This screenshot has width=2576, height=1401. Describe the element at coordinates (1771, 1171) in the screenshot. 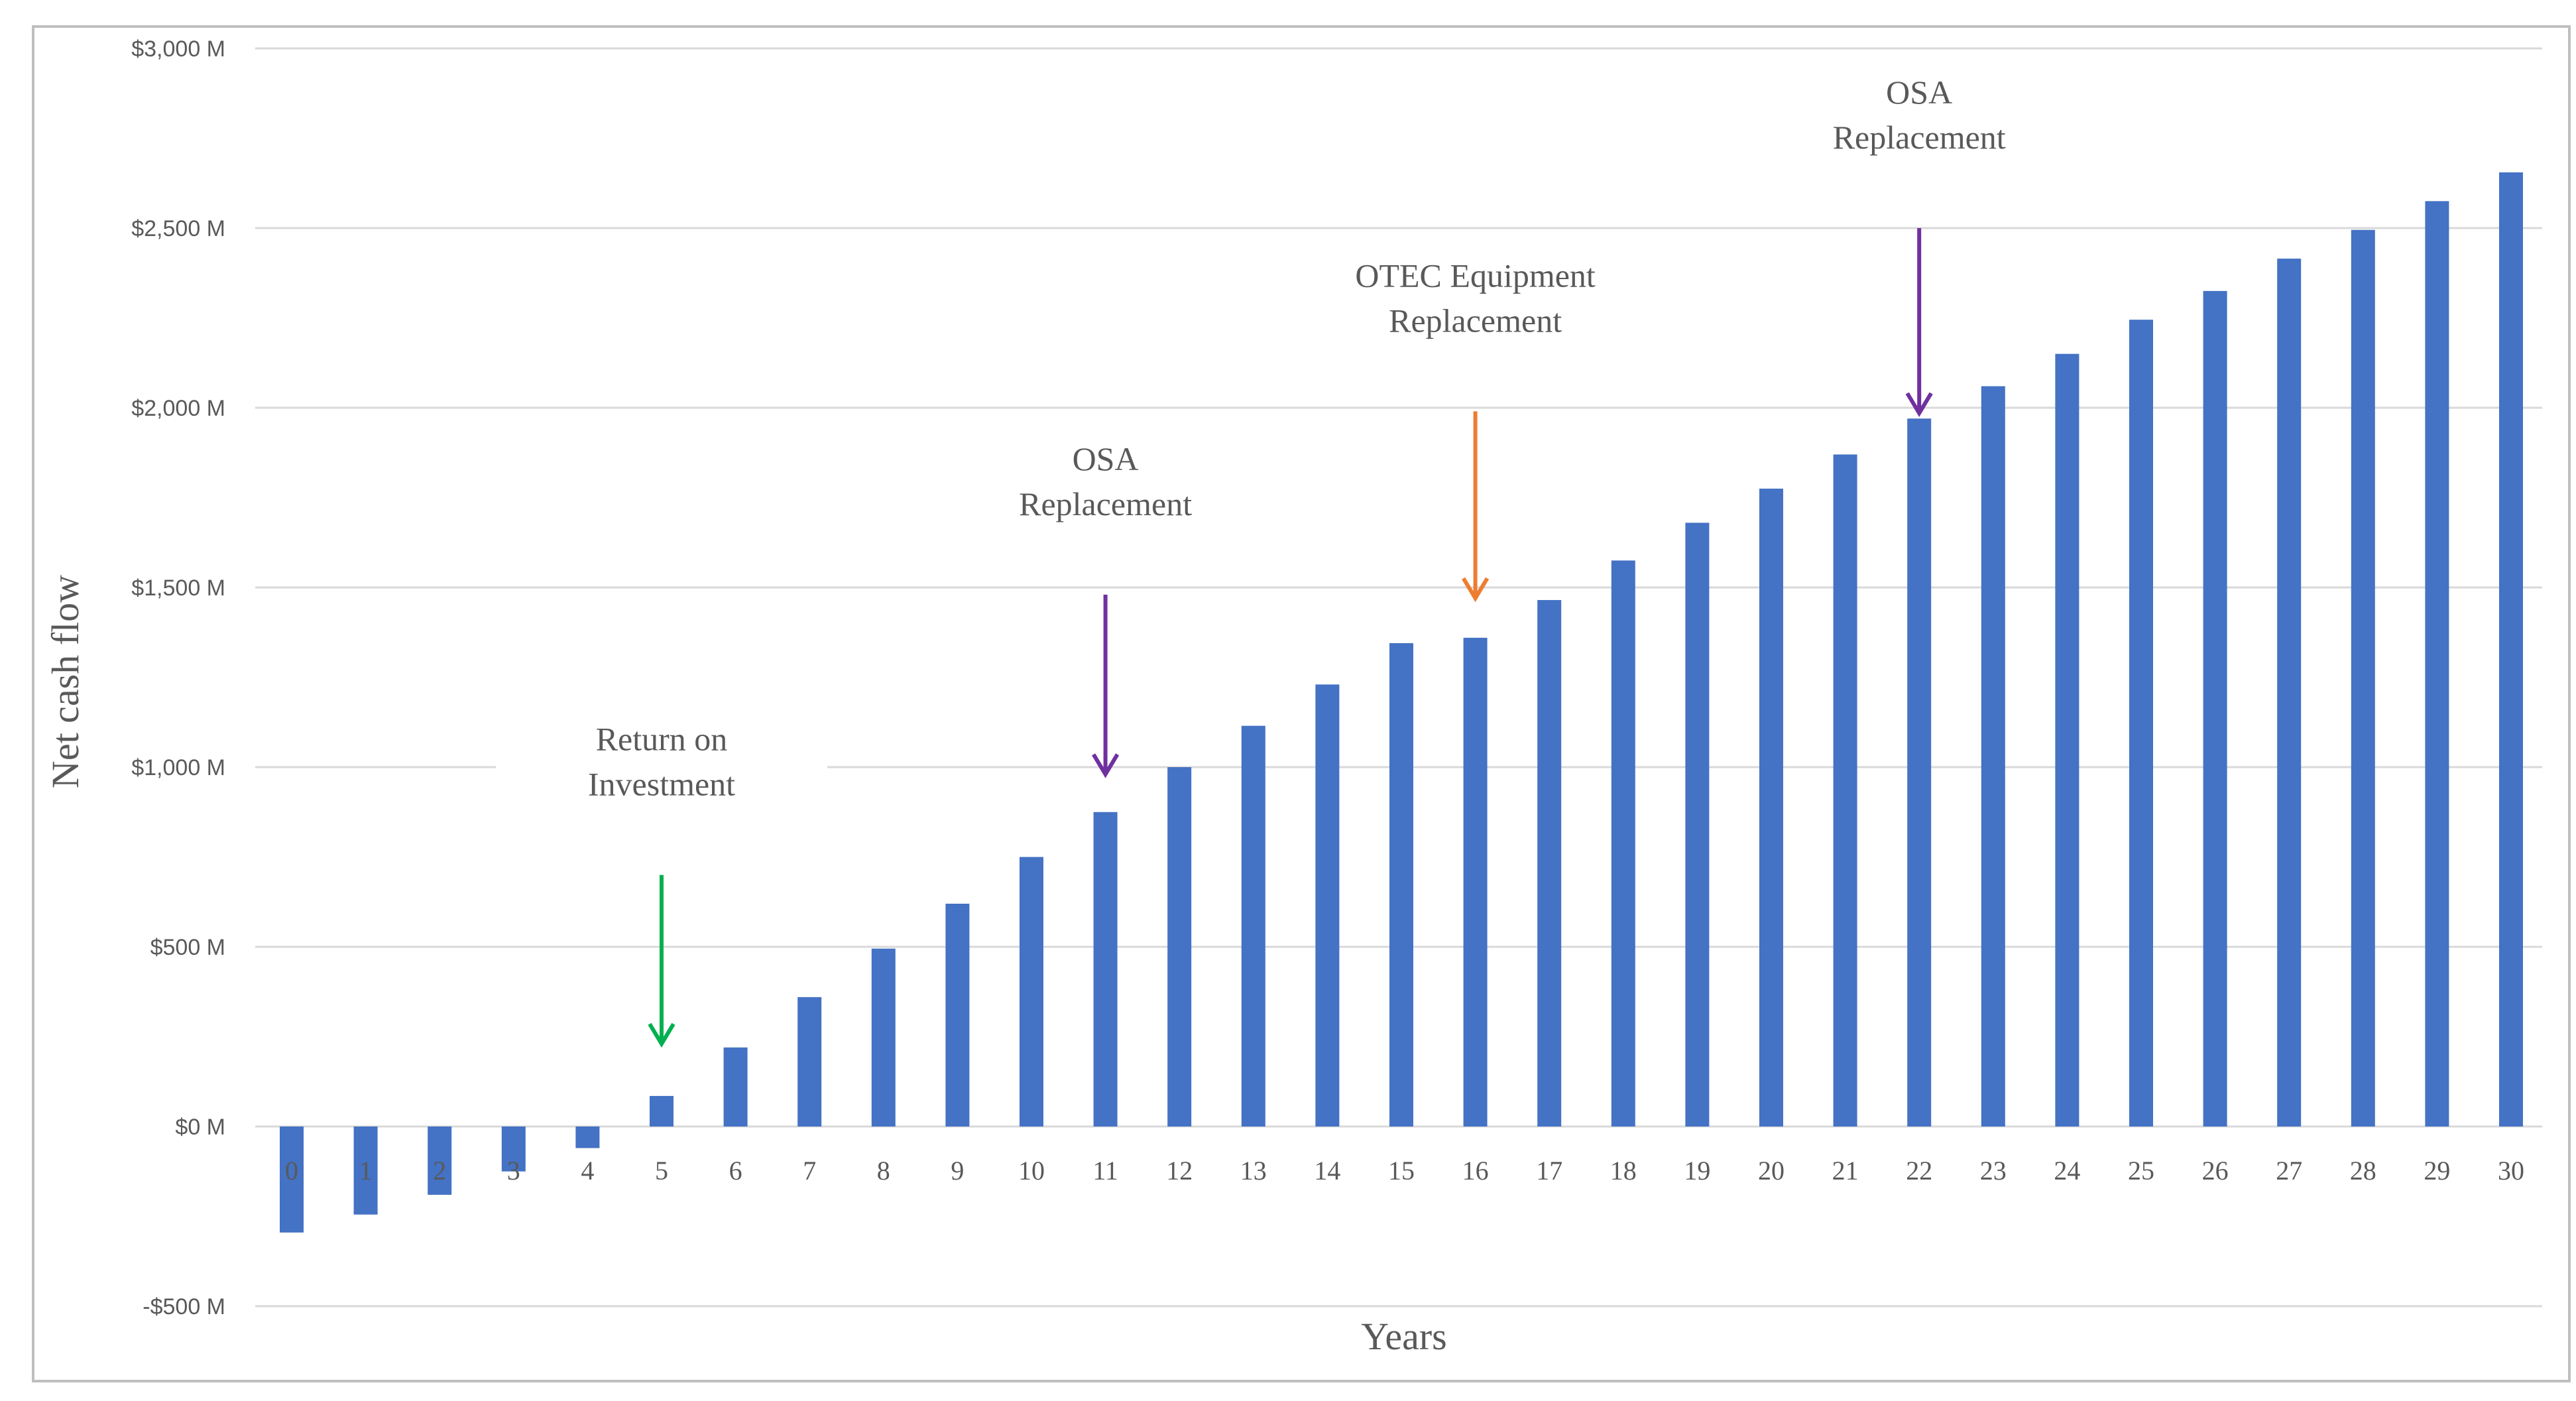

I see `x-tick-label: 20` at that location.